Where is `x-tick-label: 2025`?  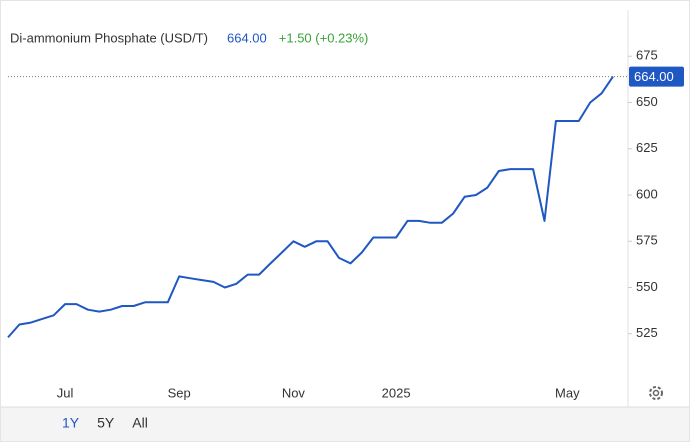
x-tick-label: 2025 is located at coordinates (396, 392).